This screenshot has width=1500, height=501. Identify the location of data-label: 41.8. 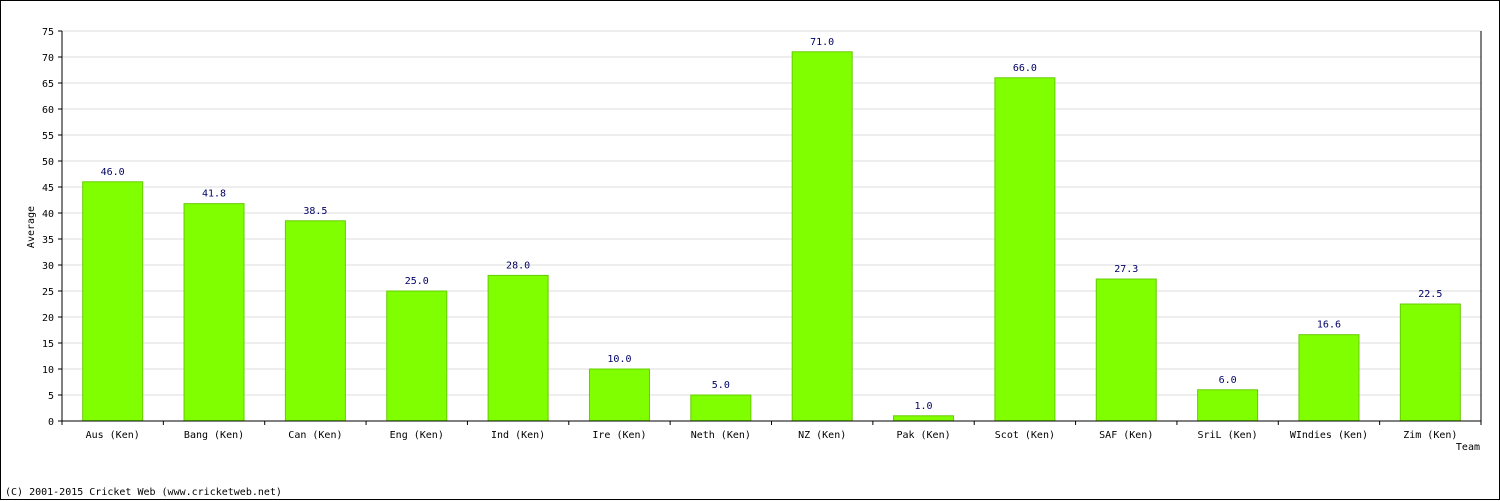
(214, 194).